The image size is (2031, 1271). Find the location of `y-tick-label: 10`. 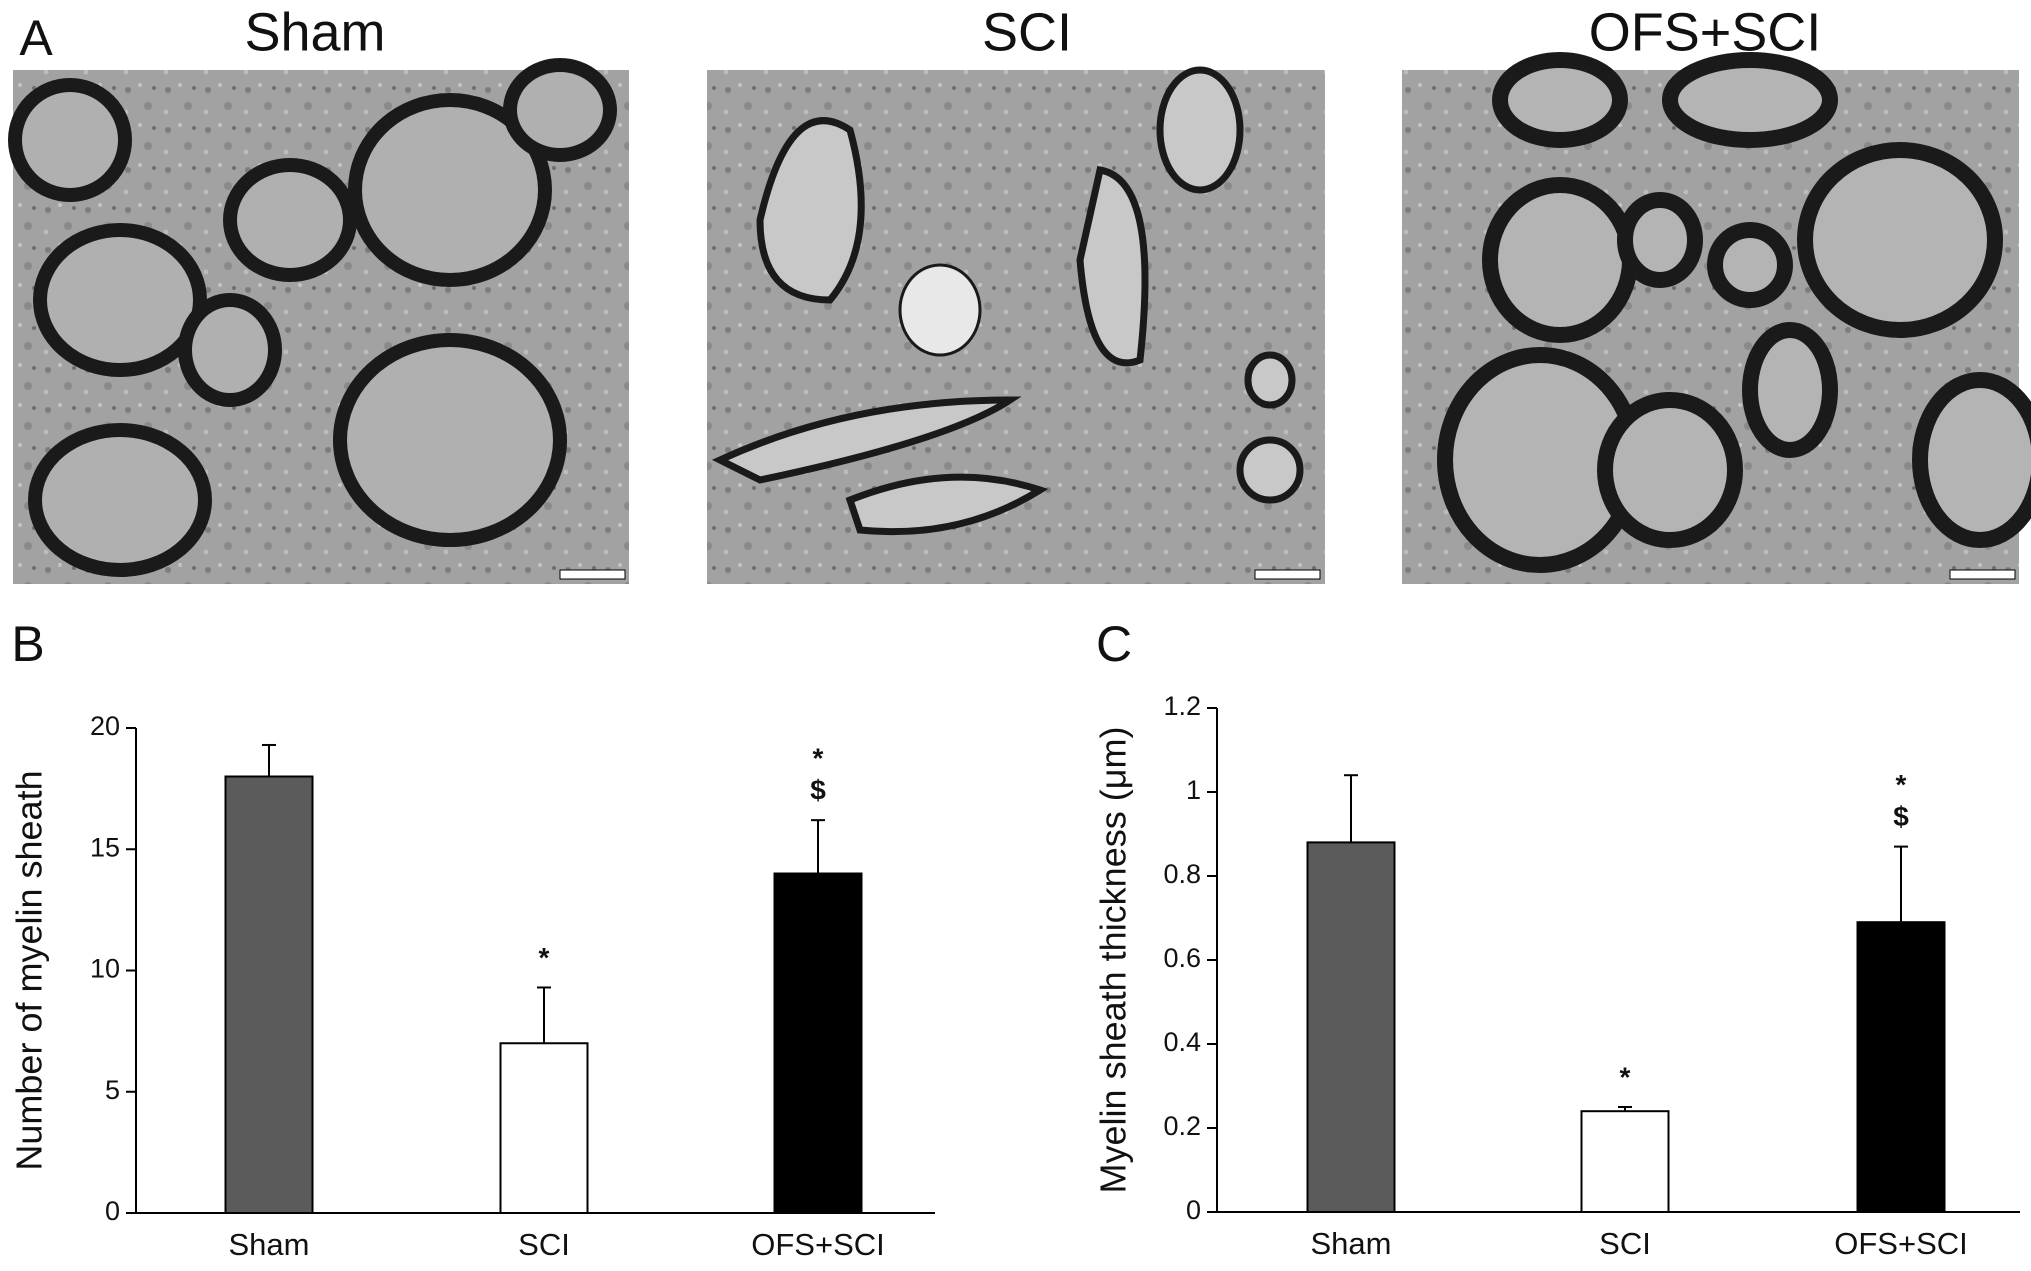

y-tick-label: 10 is located at coordinates (105, 969).